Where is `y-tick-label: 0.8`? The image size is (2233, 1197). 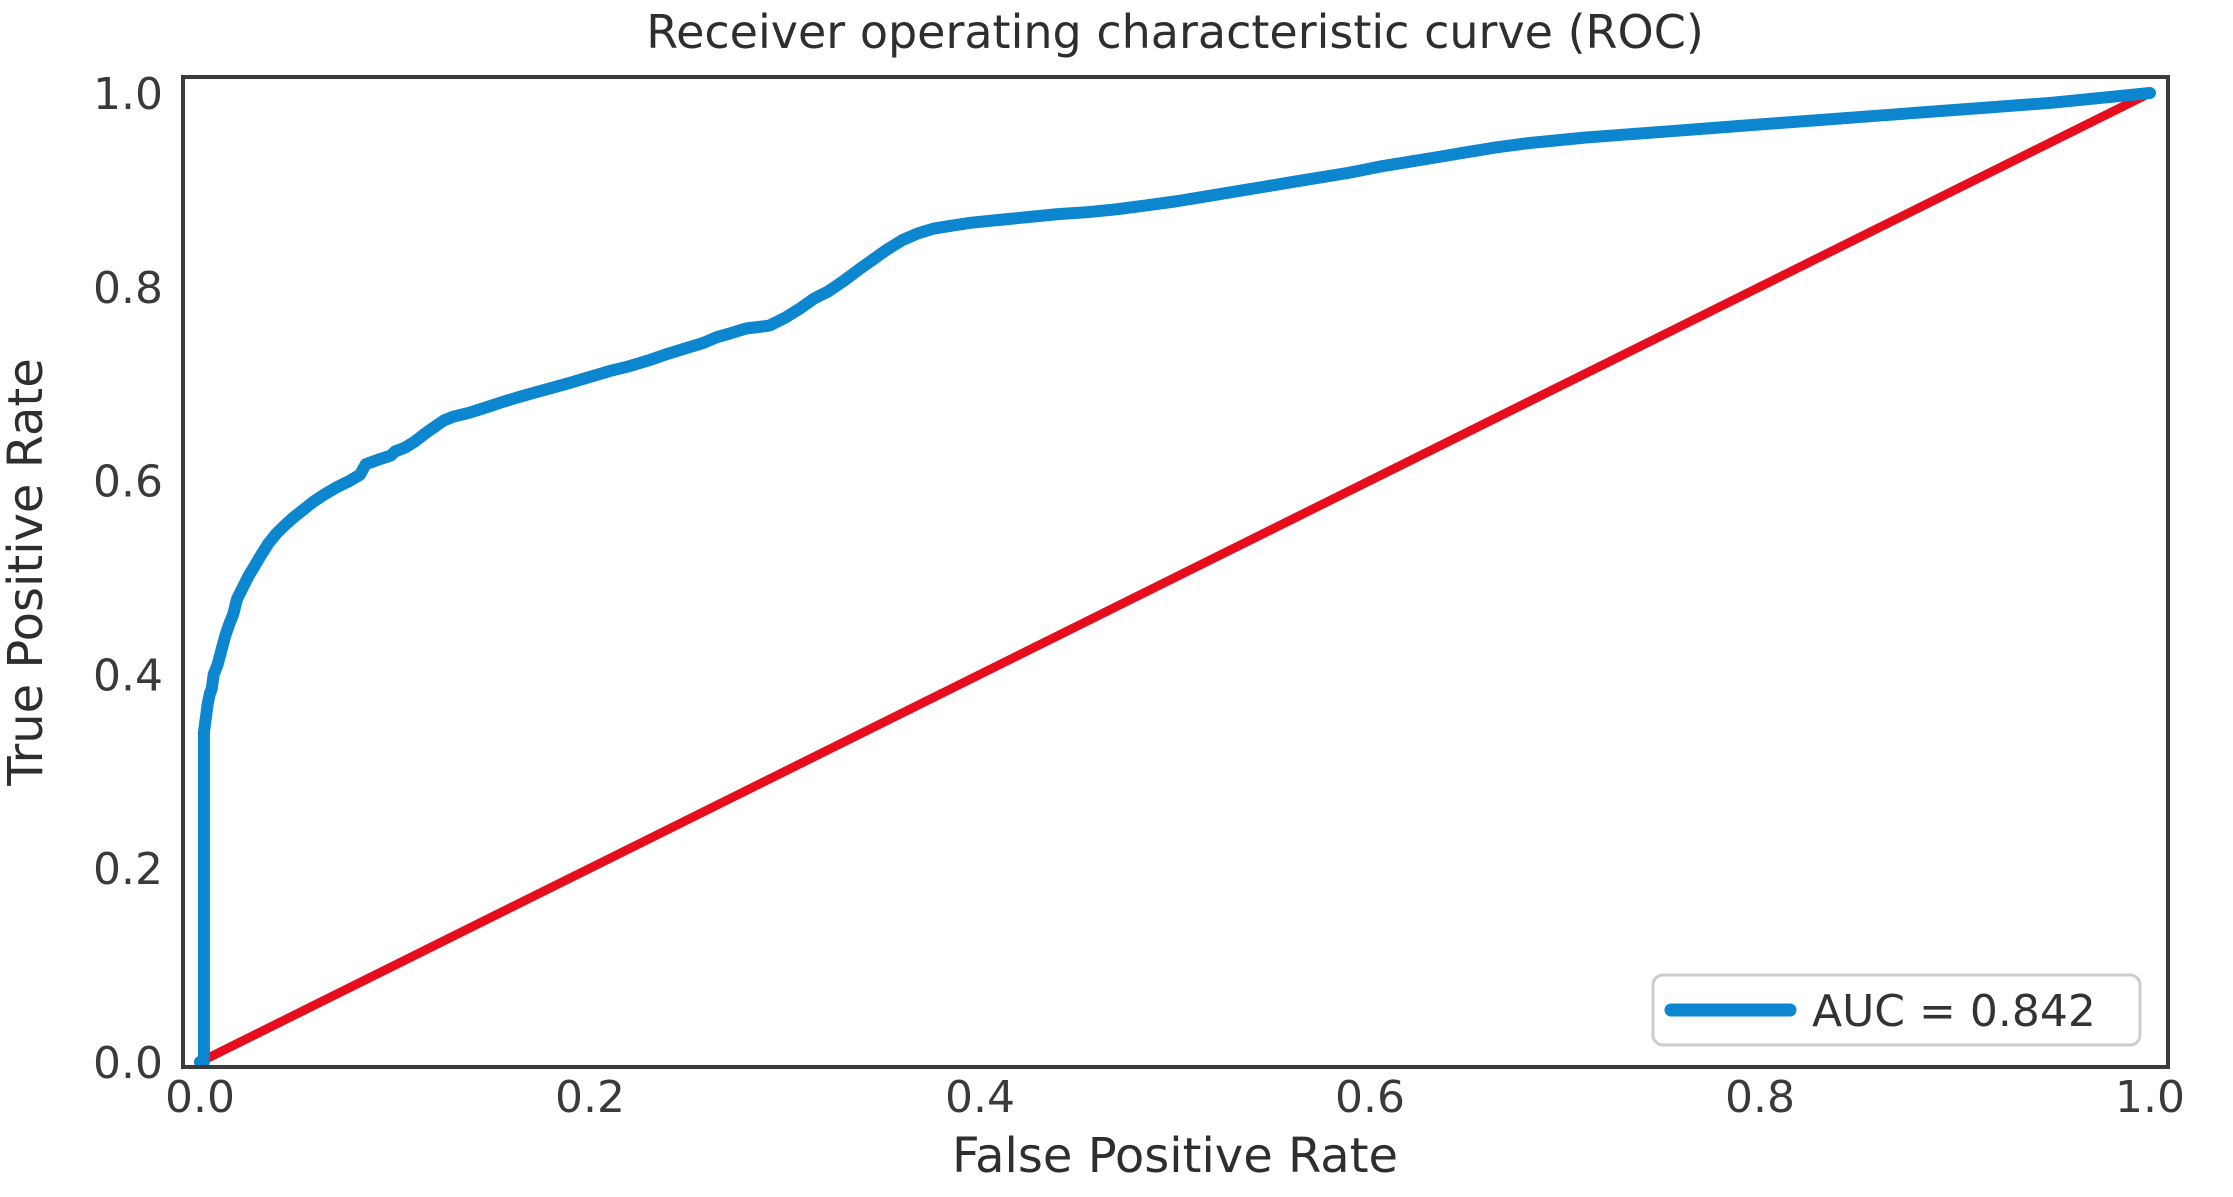 y-tick-label: 0.8 is located at coordinates (128, 288).